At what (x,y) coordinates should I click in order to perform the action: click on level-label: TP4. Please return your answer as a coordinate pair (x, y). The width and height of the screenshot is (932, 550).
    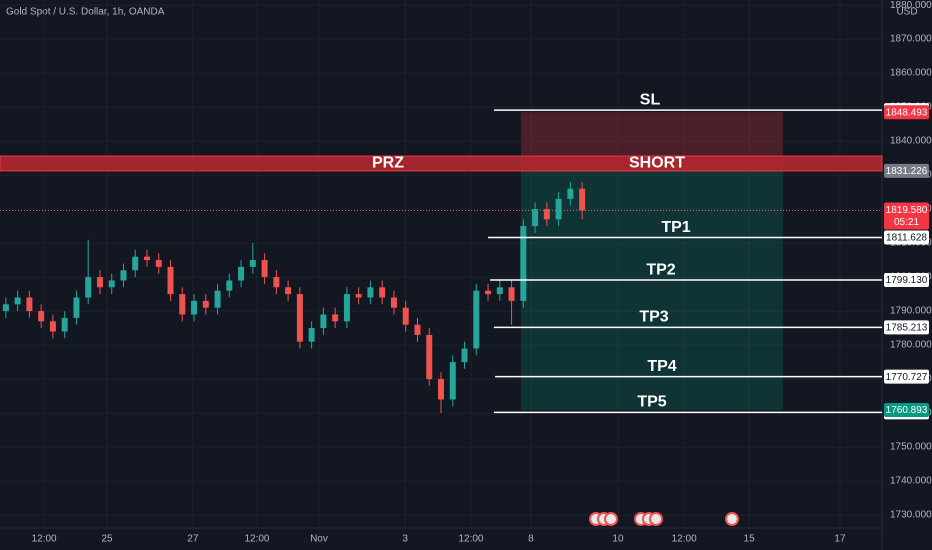
    Looking at the image, I should click on (661, 366).